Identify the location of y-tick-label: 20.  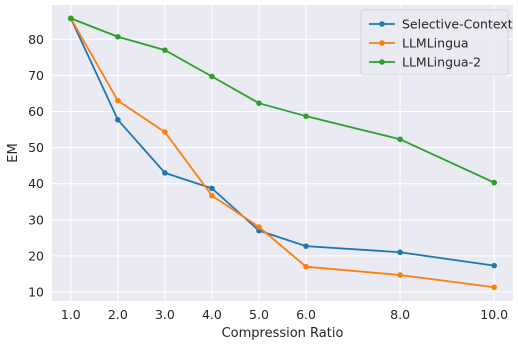
(36, 255).